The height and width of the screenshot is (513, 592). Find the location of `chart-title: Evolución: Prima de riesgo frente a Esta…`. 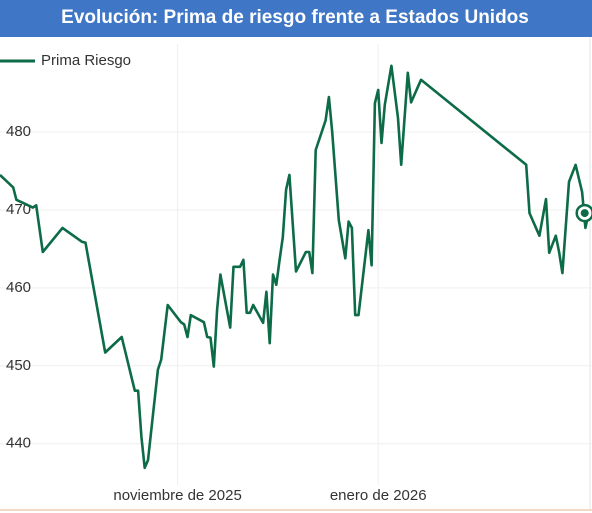

chart-title: Evolución: Prima de riesgo frente a Esta… is located at coordinates (295, 17).